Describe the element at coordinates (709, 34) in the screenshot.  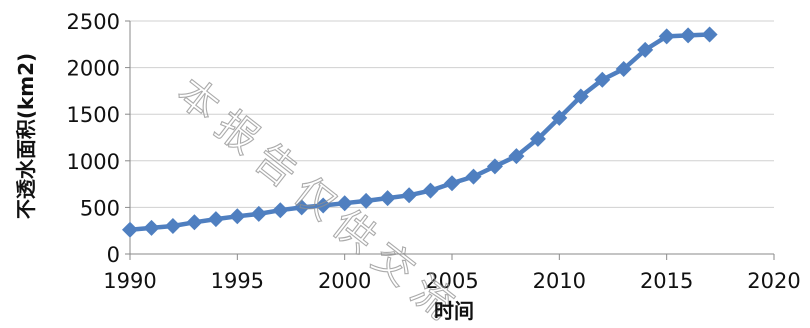
I see `data-point-2017` at that location.